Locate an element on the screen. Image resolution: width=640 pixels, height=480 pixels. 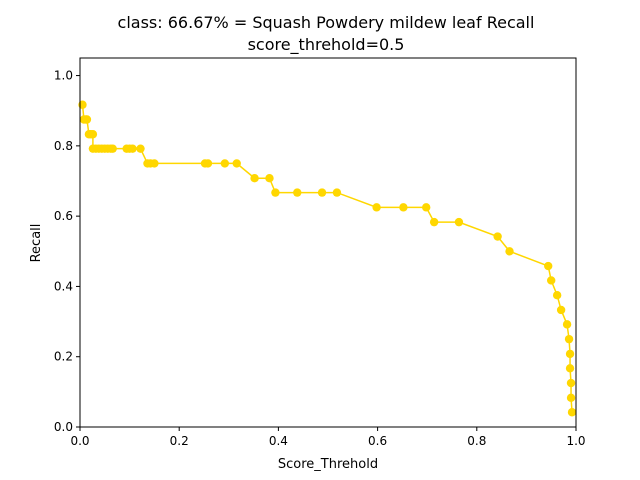
x-tick-label: 0.2 is located at coordinates (179, 441).